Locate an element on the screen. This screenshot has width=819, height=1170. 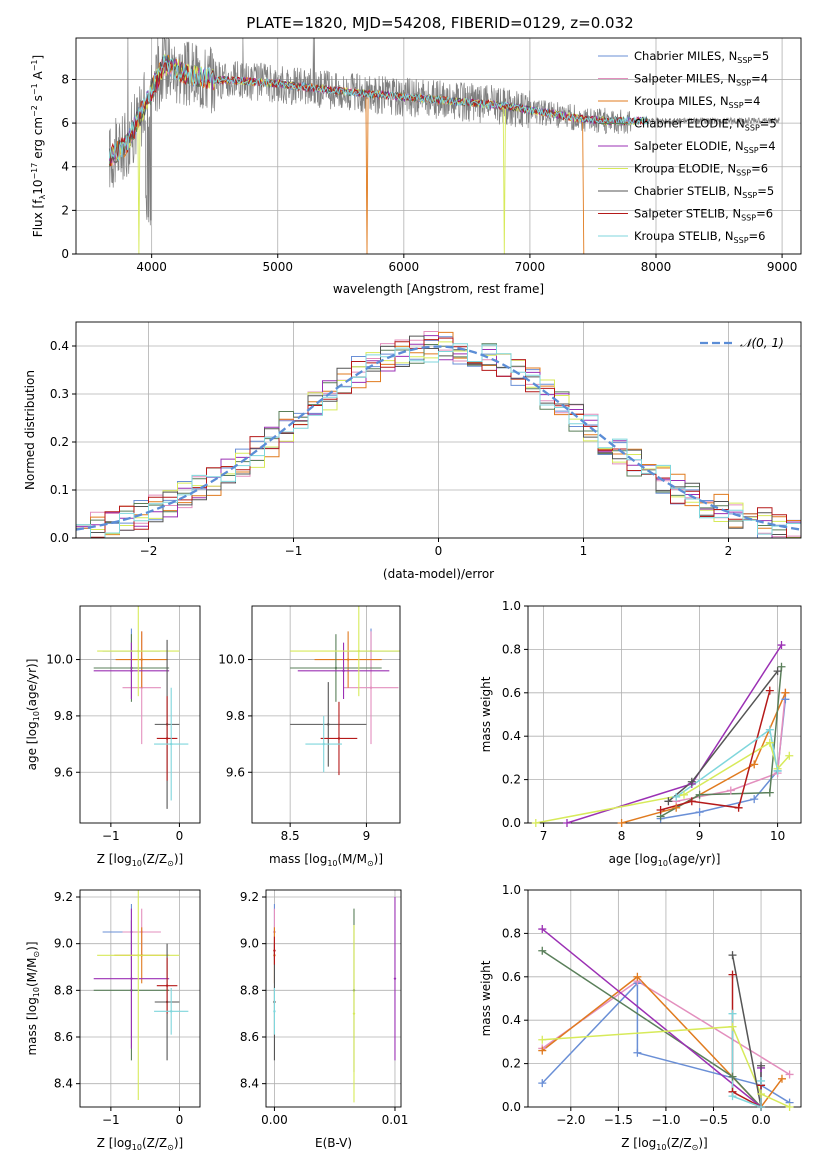
label-part: erg cm is located at coordinates (38, 140).